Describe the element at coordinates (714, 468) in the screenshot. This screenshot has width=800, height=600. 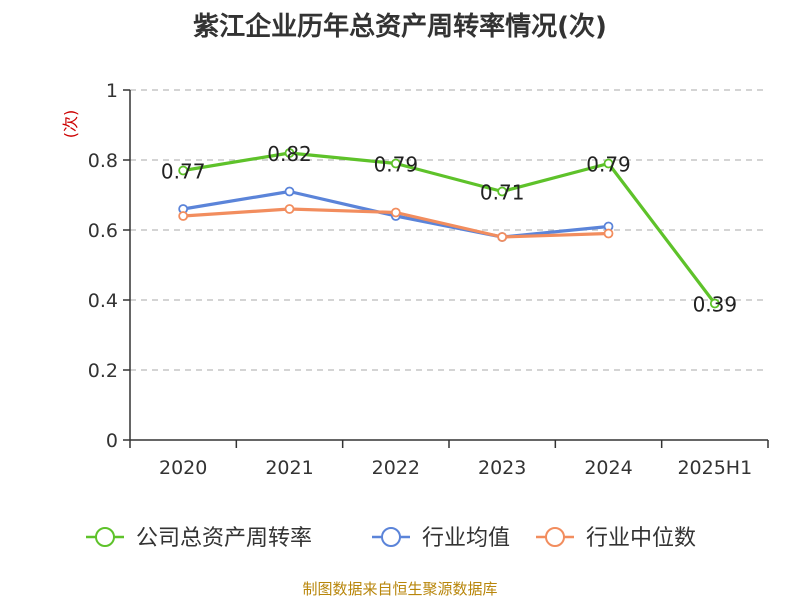
I see `x-tick-label: 2025H1` at that location.